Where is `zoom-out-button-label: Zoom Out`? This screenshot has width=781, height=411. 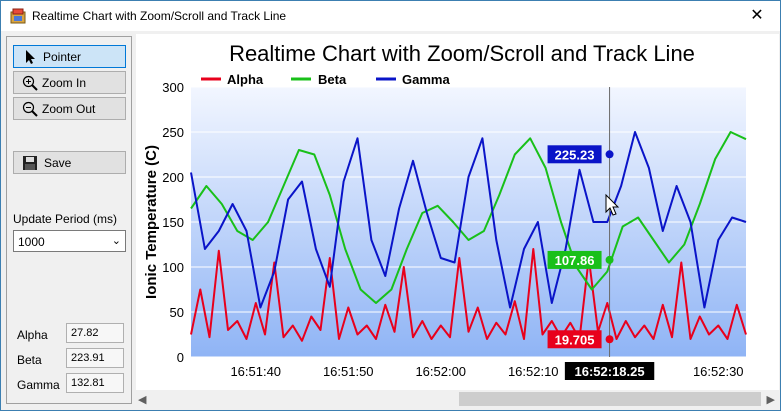 zoom-out-button-label: Zoom Out is located at coordinates (69, 109).